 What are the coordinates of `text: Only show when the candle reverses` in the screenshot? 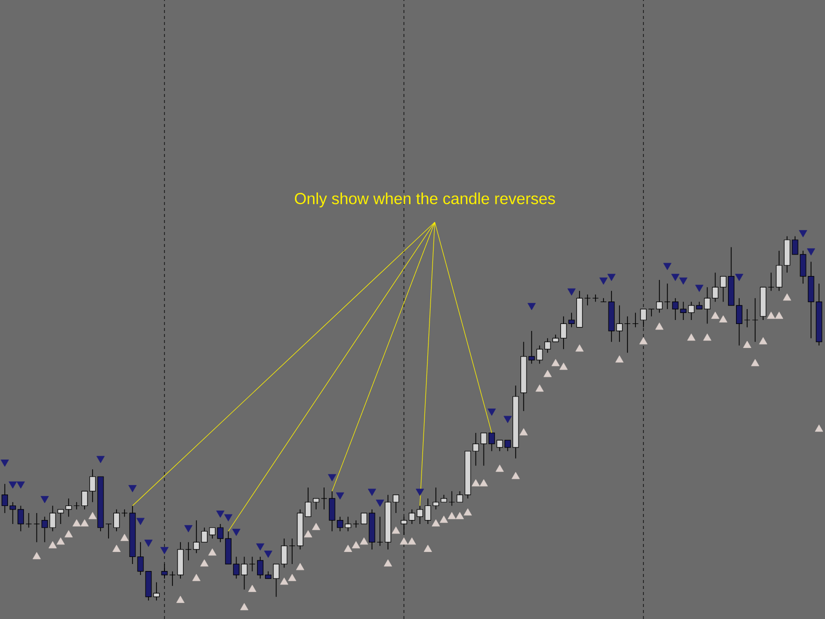 It's located at (424, 200).